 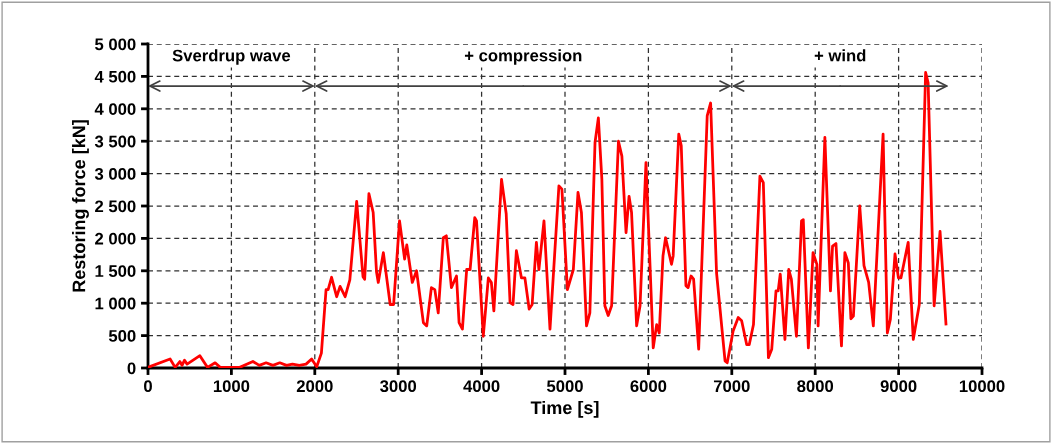 I want to click on y-tick-label: 1 500, so click(x=115, y=271).